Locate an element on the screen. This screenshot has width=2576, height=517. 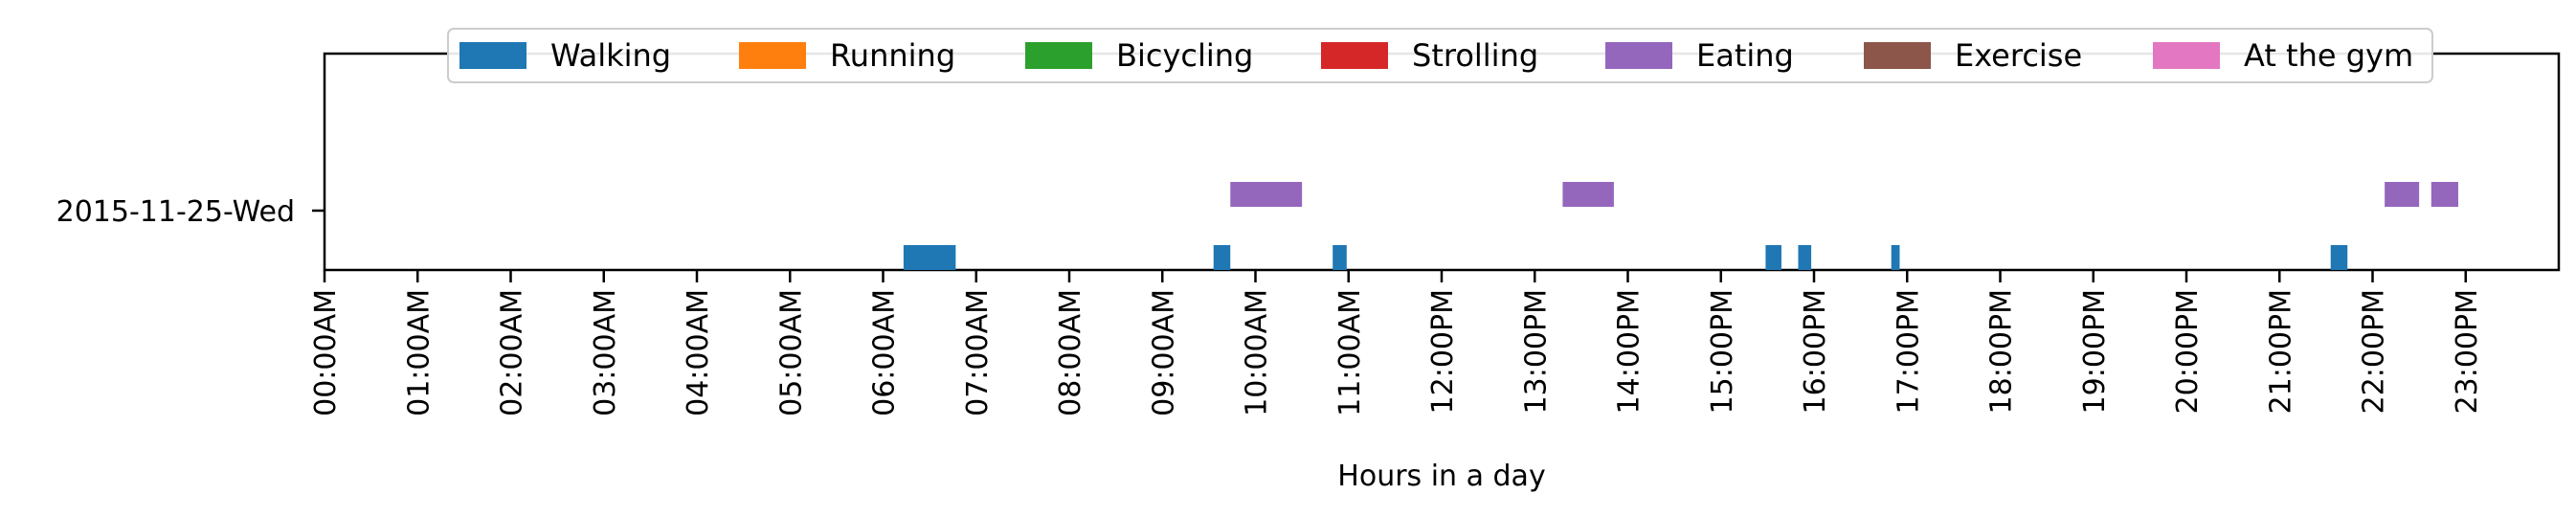
x-tick-label: 02:00AM is located at coordinates (513, 352).